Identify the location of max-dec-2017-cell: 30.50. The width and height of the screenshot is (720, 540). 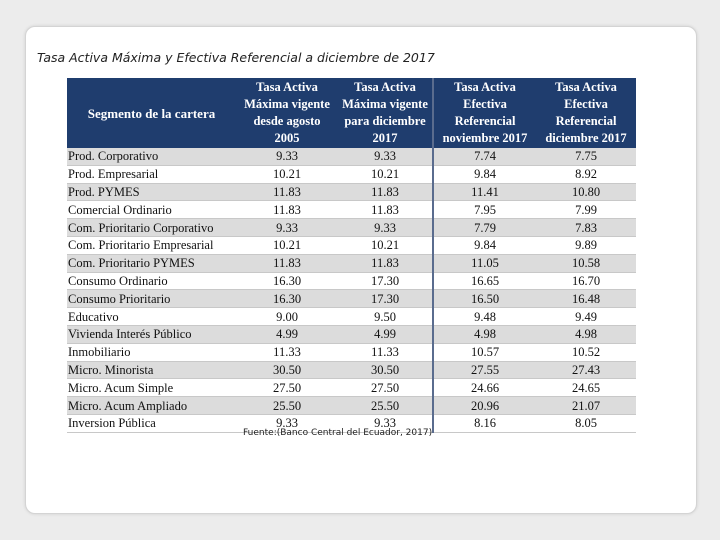
(385, 370).